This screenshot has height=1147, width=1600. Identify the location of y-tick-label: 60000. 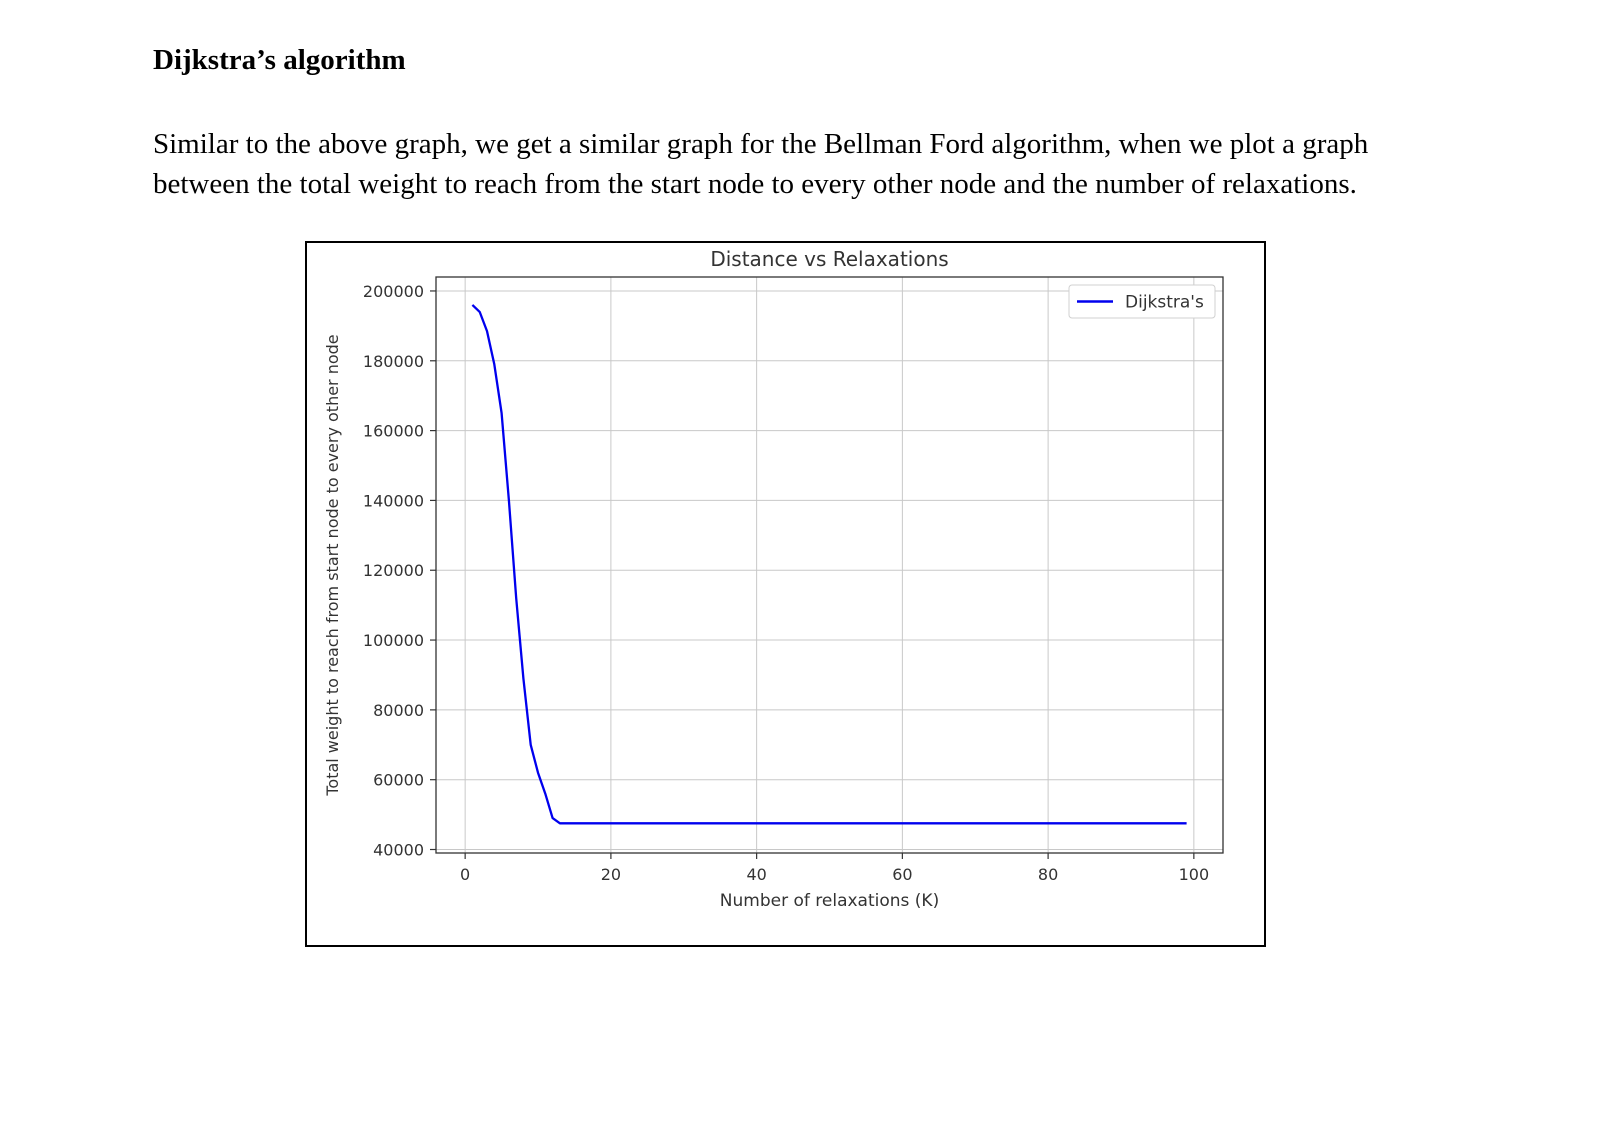
(398, 780).